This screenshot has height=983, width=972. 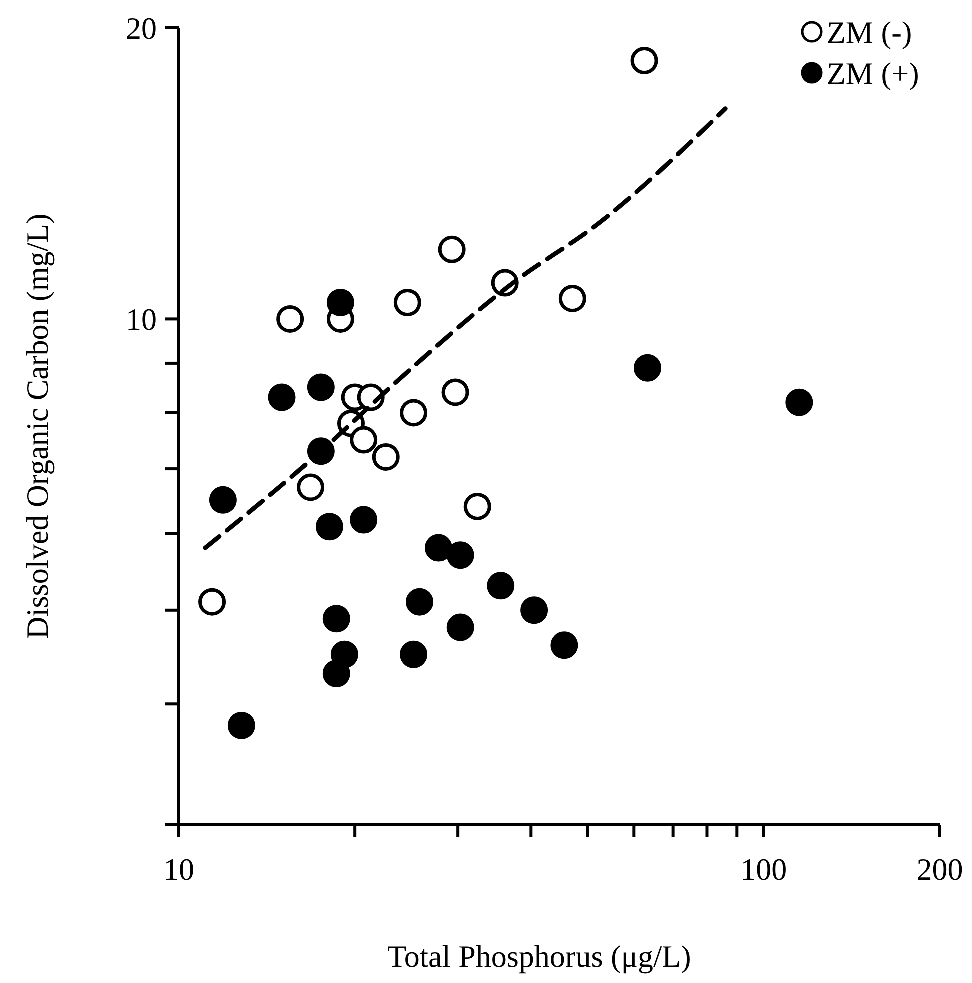 I want to click on x-tick-label: 200, so click(x=940, y=869).